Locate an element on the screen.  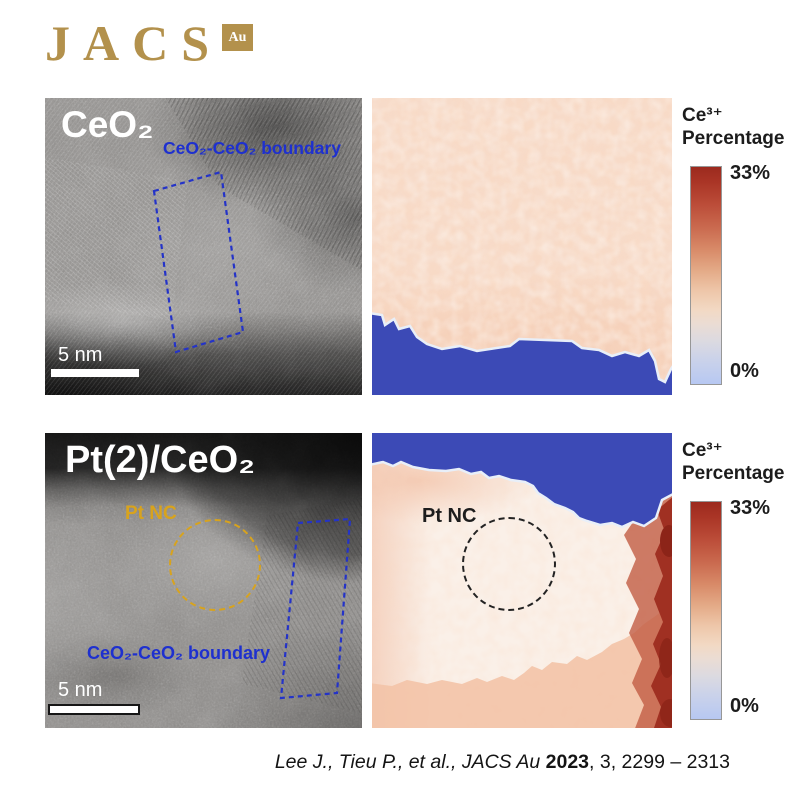
jacs-logo-wordmark: JACS is located at coordinates (134, 43).